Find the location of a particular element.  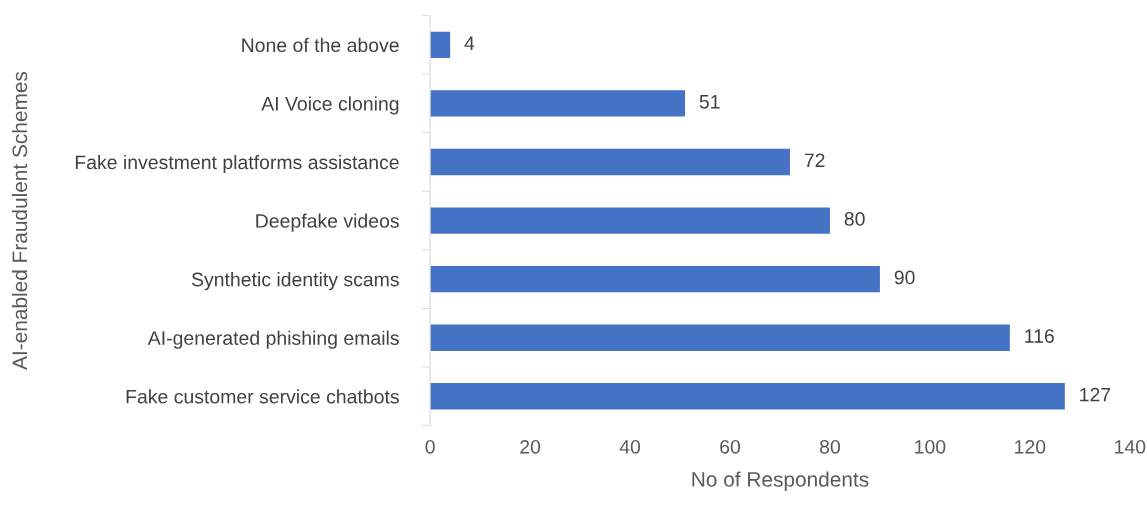

data-label: 90 is located at coordinates (904, 277).